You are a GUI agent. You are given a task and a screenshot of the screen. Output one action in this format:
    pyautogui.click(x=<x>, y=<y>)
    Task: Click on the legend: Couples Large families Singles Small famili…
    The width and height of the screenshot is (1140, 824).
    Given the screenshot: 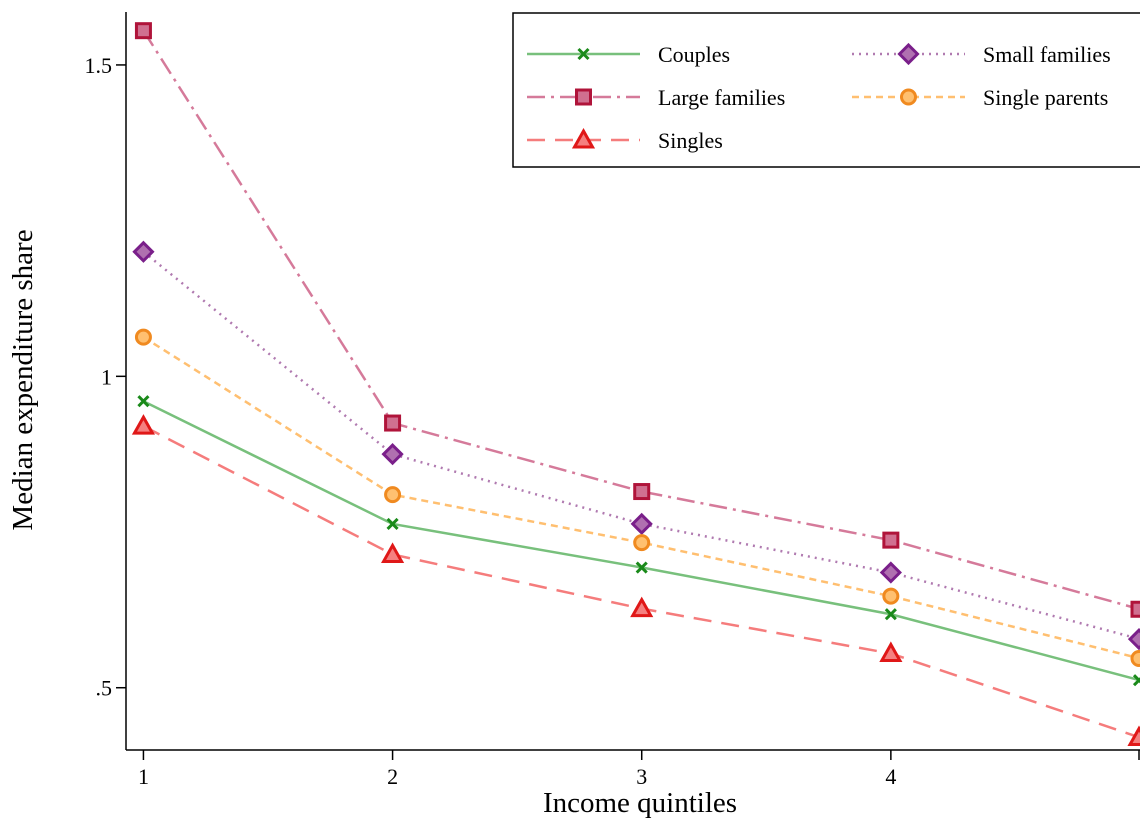 What is the action you would take?
    pyautogui.click(x=826, y=90)
    